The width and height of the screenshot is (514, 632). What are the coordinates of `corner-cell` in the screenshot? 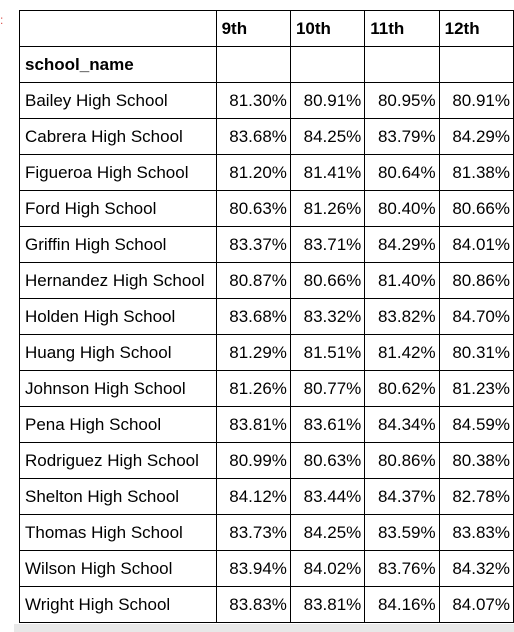 It's located at (118, 28).